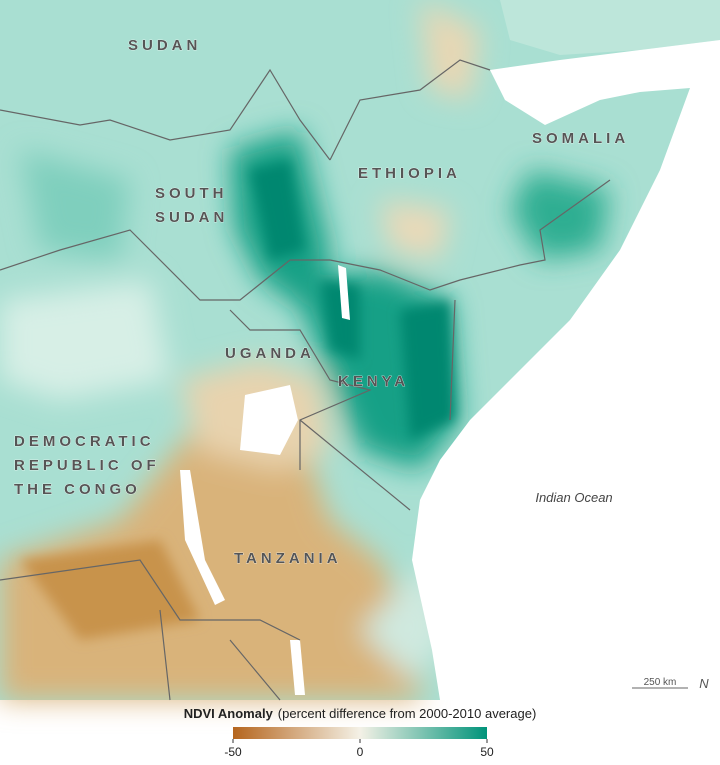  What do you see at coordinates (360, 752) in the screenshot?
I see `colorbar-tick-label: 0` at bounding box center [360, 752].